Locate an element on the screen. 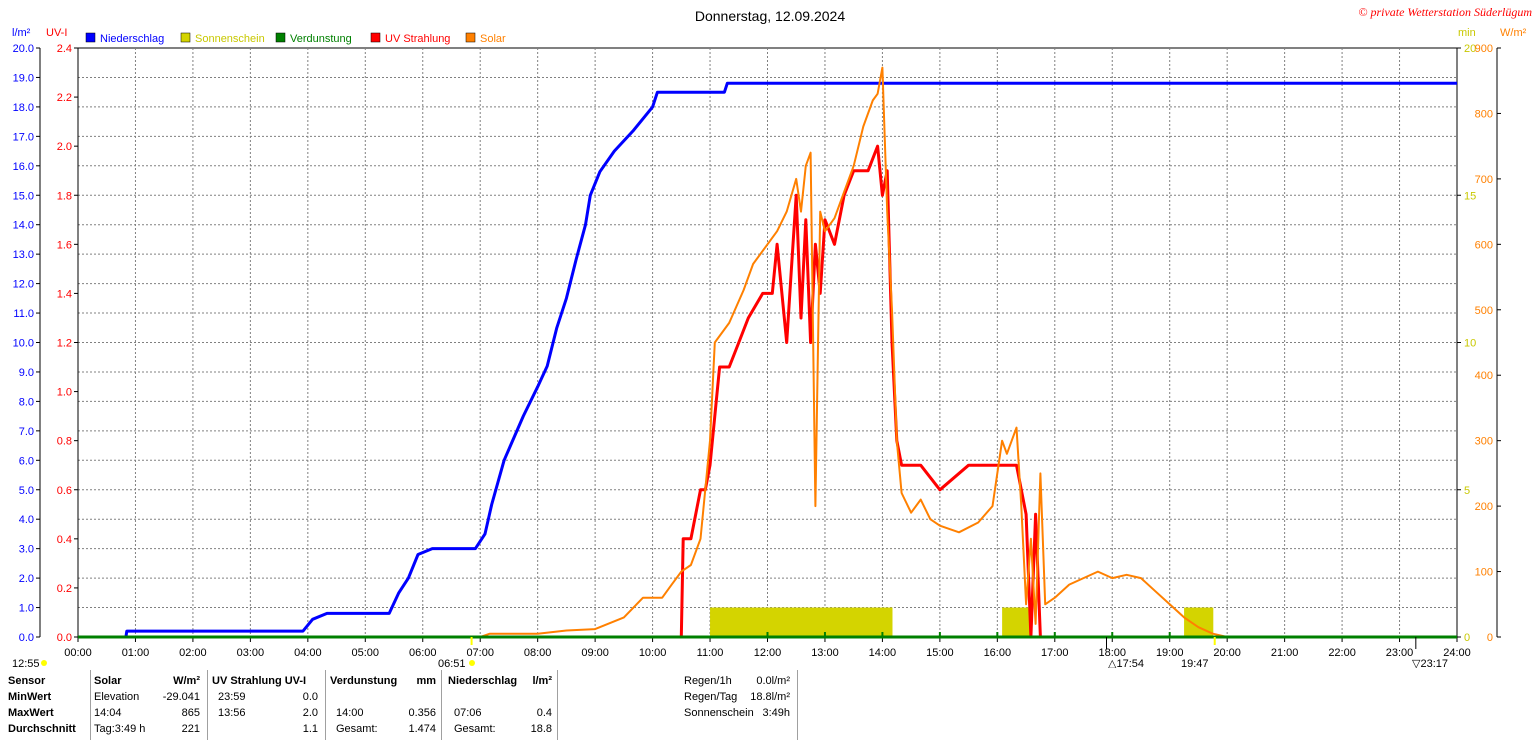 This screenshot has height=741, width=1536. x-tick-label: 04:00 is located at coordinates (308, 653).